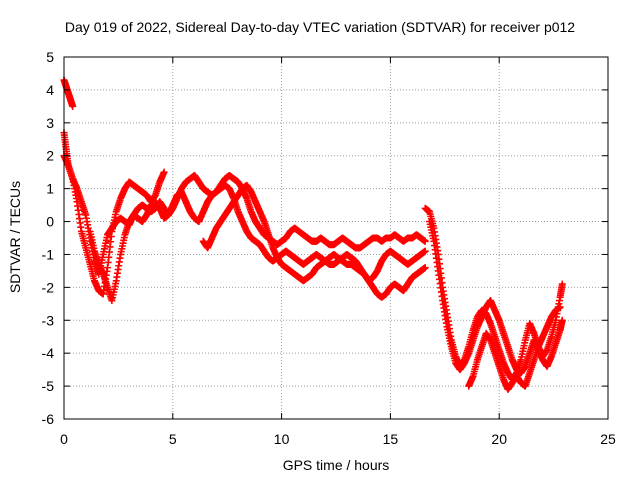 The height and width of the screenshot is (480, 640). Describe the element at coordinates (499, 439) in the screenshot. I see `x-tick-label: 20` at that location.